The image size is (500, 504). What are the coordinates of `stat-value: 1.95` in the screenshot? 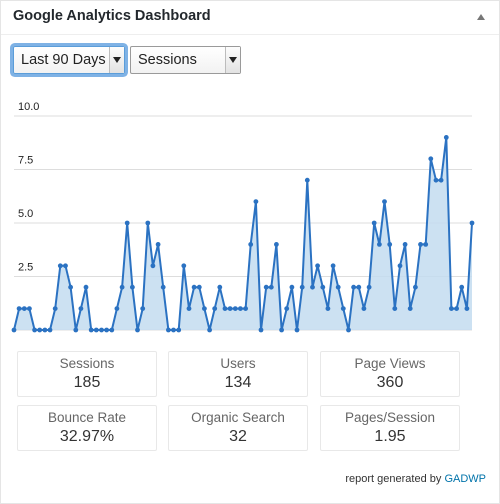 It's located at (390, 436).